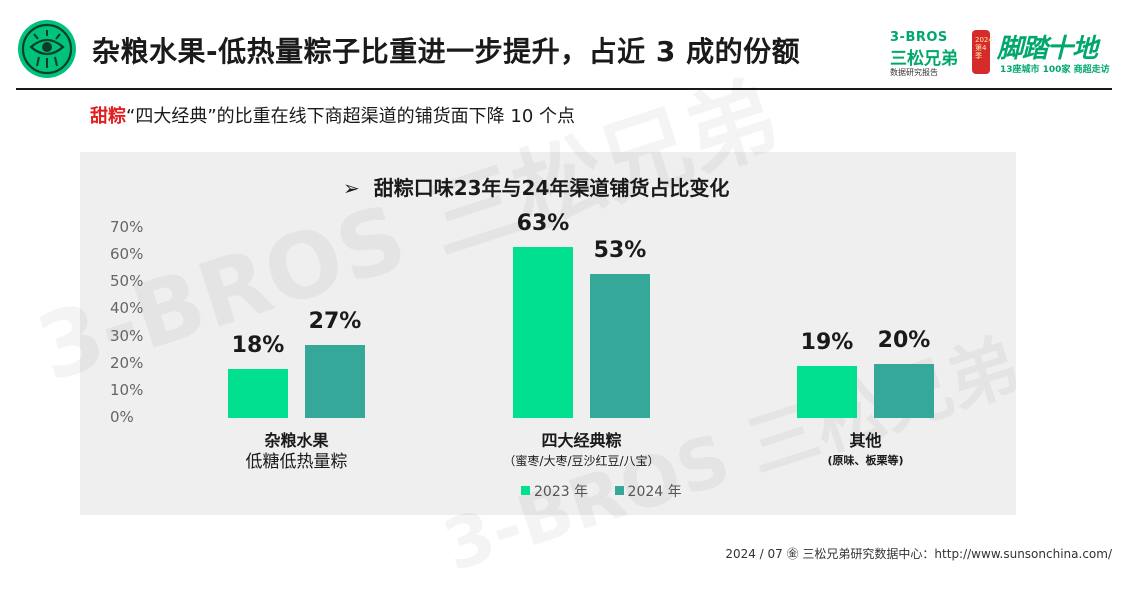 The image size is (1130, 591). I want to click on y-tick-label: 50%, so click(127, 281).